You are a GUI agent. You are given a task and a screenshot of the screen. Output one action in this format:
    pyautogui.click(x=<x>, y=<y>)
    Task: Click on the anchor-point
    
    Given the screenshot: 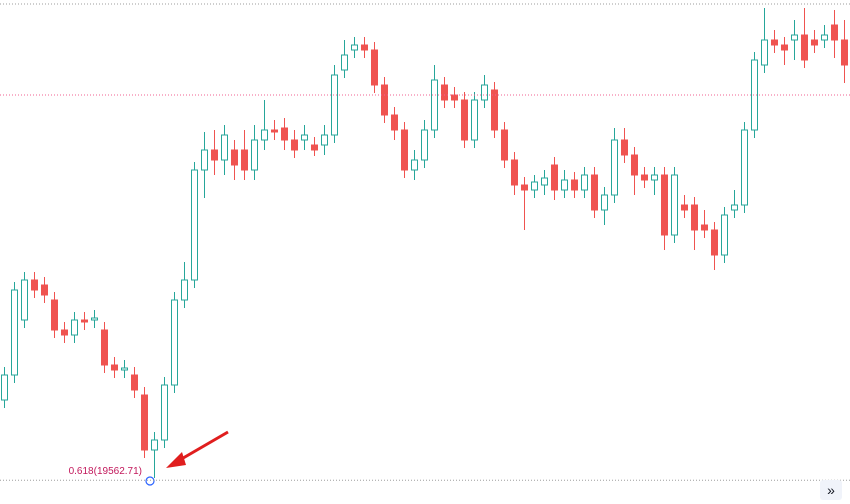 What is the action you would take?
    pyautogui.click(x=150, y=481)
    